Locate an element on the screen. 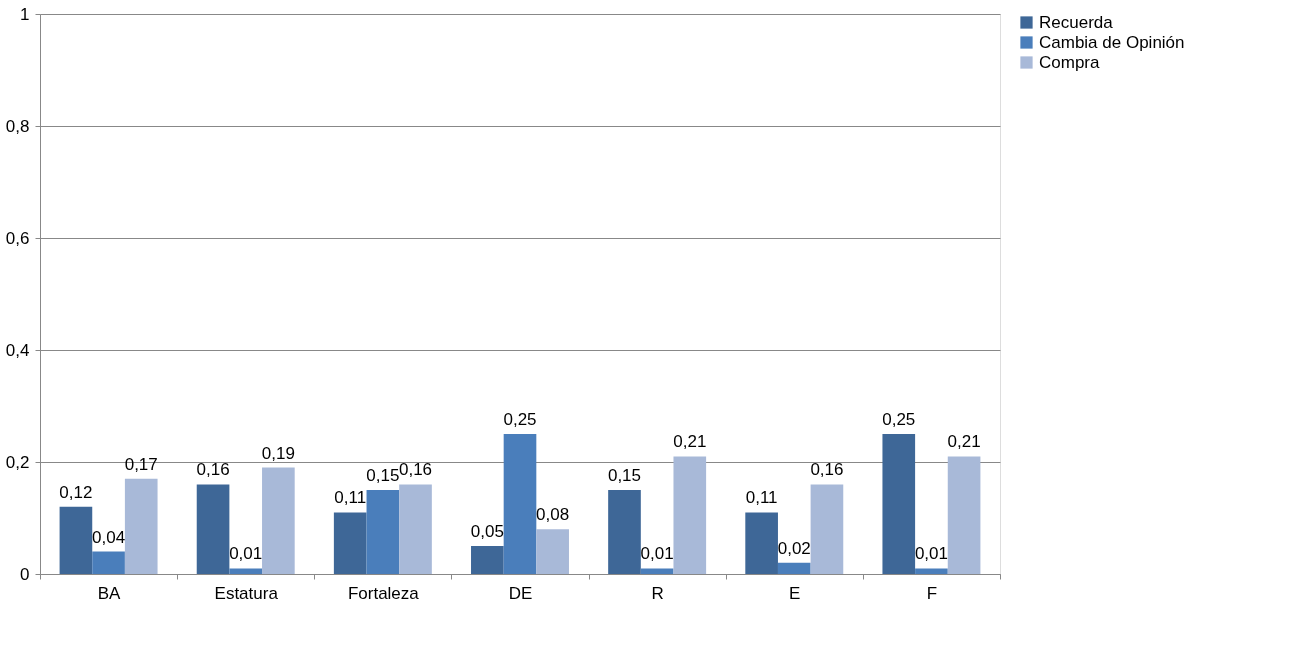  x-tick-label: Fortaleza is located at coordinates (383, 593).